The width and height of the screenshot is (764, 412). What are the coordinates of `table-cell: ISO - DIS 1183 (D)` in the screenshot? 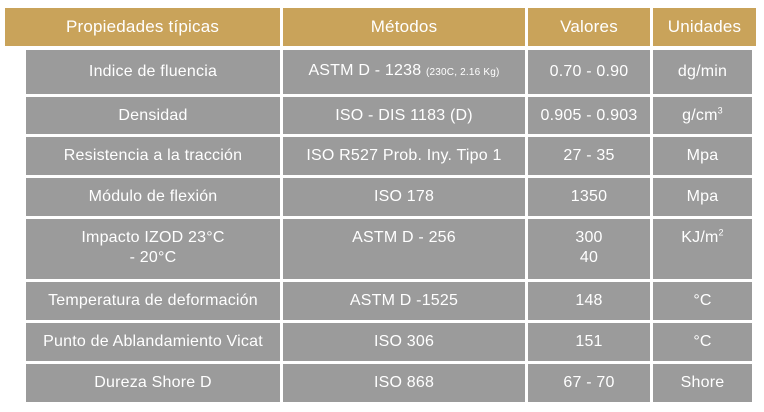 It's located at (404, 115).